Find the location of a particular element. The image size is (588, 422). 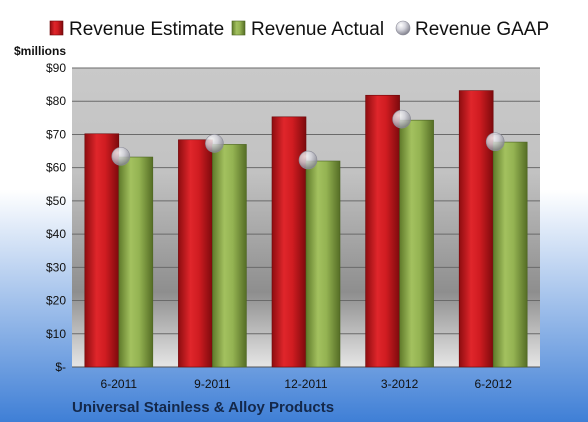

y-tick-label: $- is located at coordinates (60, 367).